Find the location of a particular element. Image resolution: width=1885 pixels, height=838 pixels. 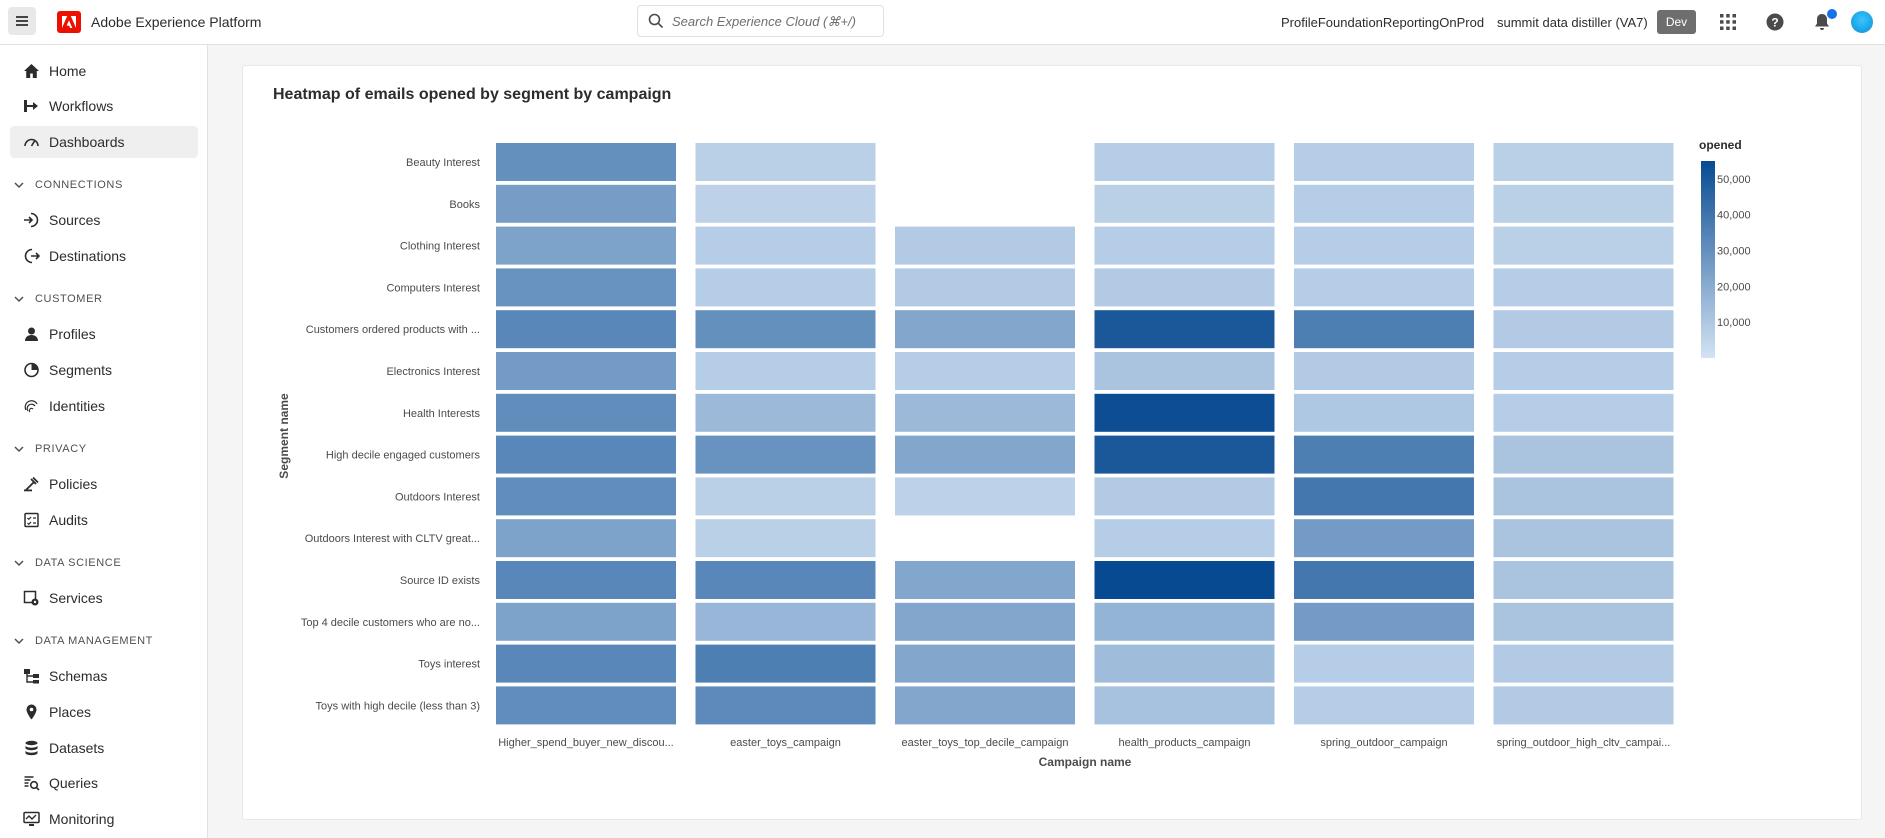

section-connections: CONNECTIONS is located at coordinates (68, 185).